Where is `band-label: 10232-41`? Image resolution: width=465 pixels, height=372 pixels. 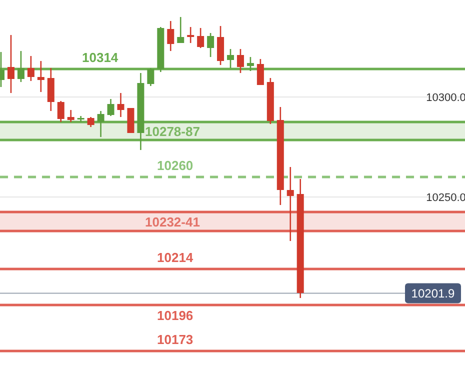 band-label: 10232-41 is located at coordinates (172, 222).